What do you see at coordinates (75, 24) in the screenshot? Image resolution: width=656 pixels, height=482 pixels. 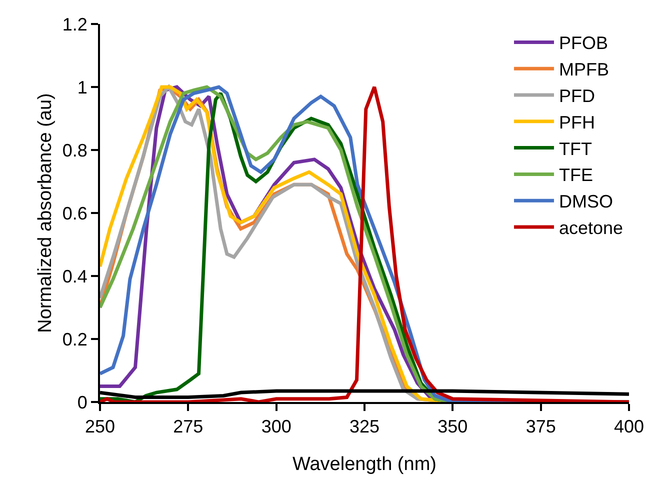 I see `y-tick-label: 1.2` at bounding box center [75, 24].